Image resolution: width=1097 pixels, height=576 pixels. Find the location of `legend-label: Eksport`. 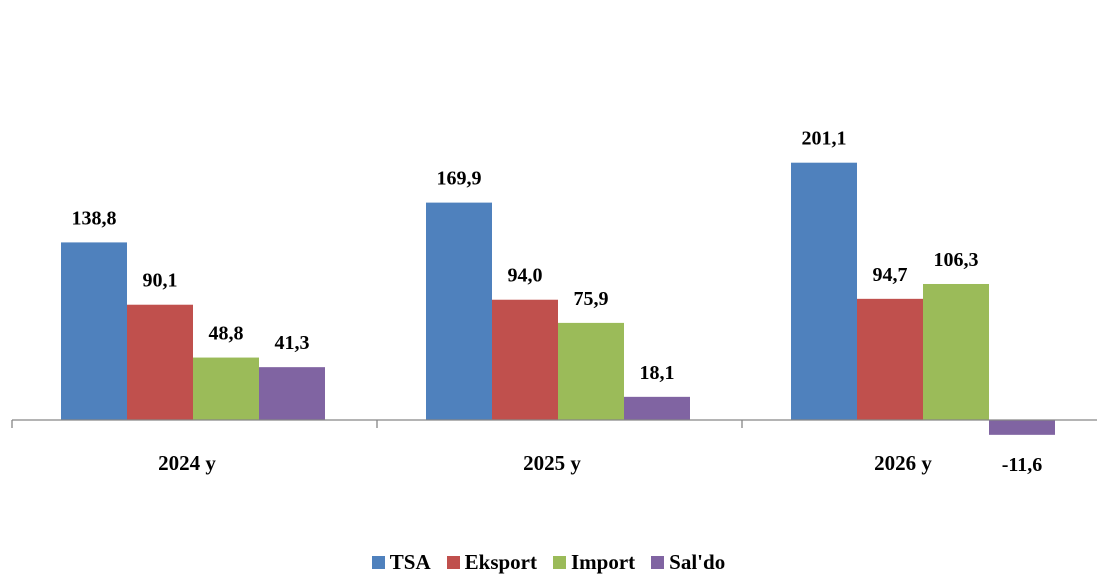

legend-label: Eksport is located at coordinates (500, 562).